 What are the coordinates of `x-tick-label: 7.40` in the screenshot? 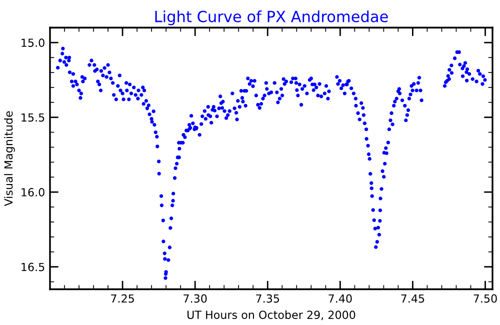 It's located at (340, 298).